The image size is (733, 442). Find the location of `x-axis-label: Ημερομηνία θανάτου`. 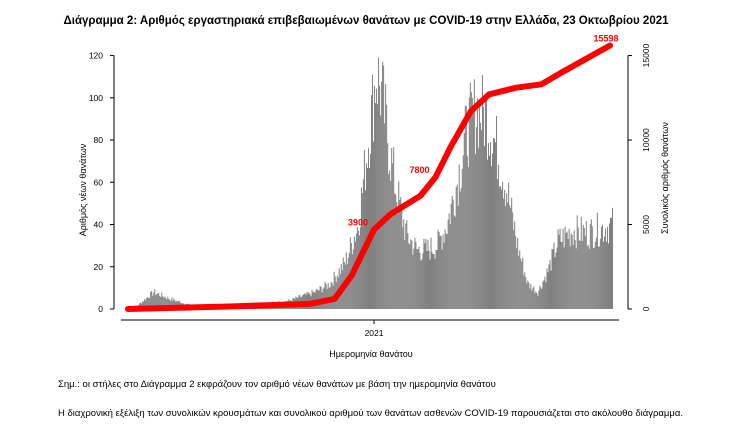

x-axis-label: Ημερομηνία θανάτου is located at coordinates (371, 354).